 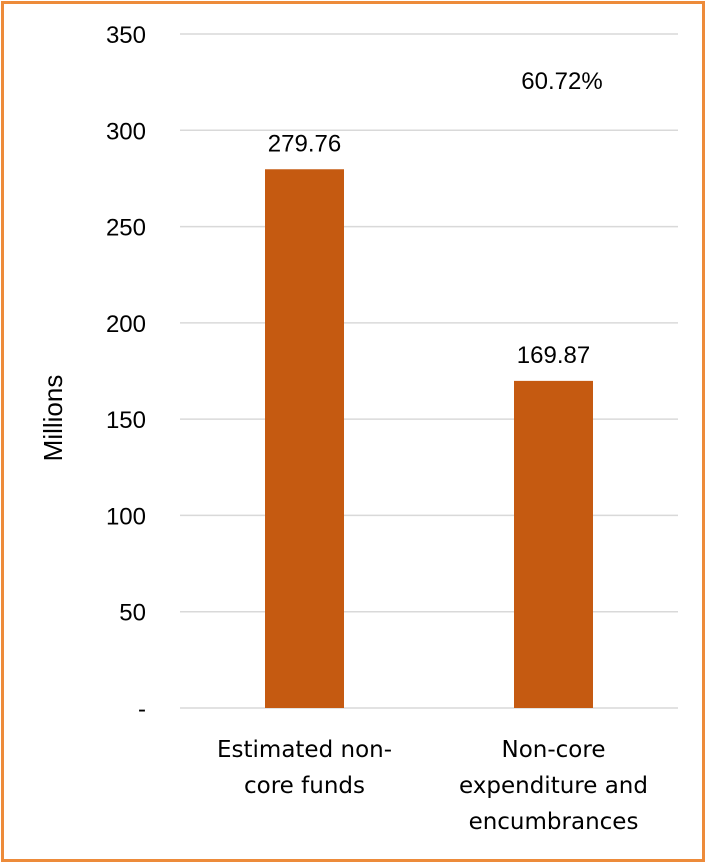 What do you see at coordinates (553, 355) in the screenshot?
I see `bar-value-label: 169.87` at bounding box center [553, 355].